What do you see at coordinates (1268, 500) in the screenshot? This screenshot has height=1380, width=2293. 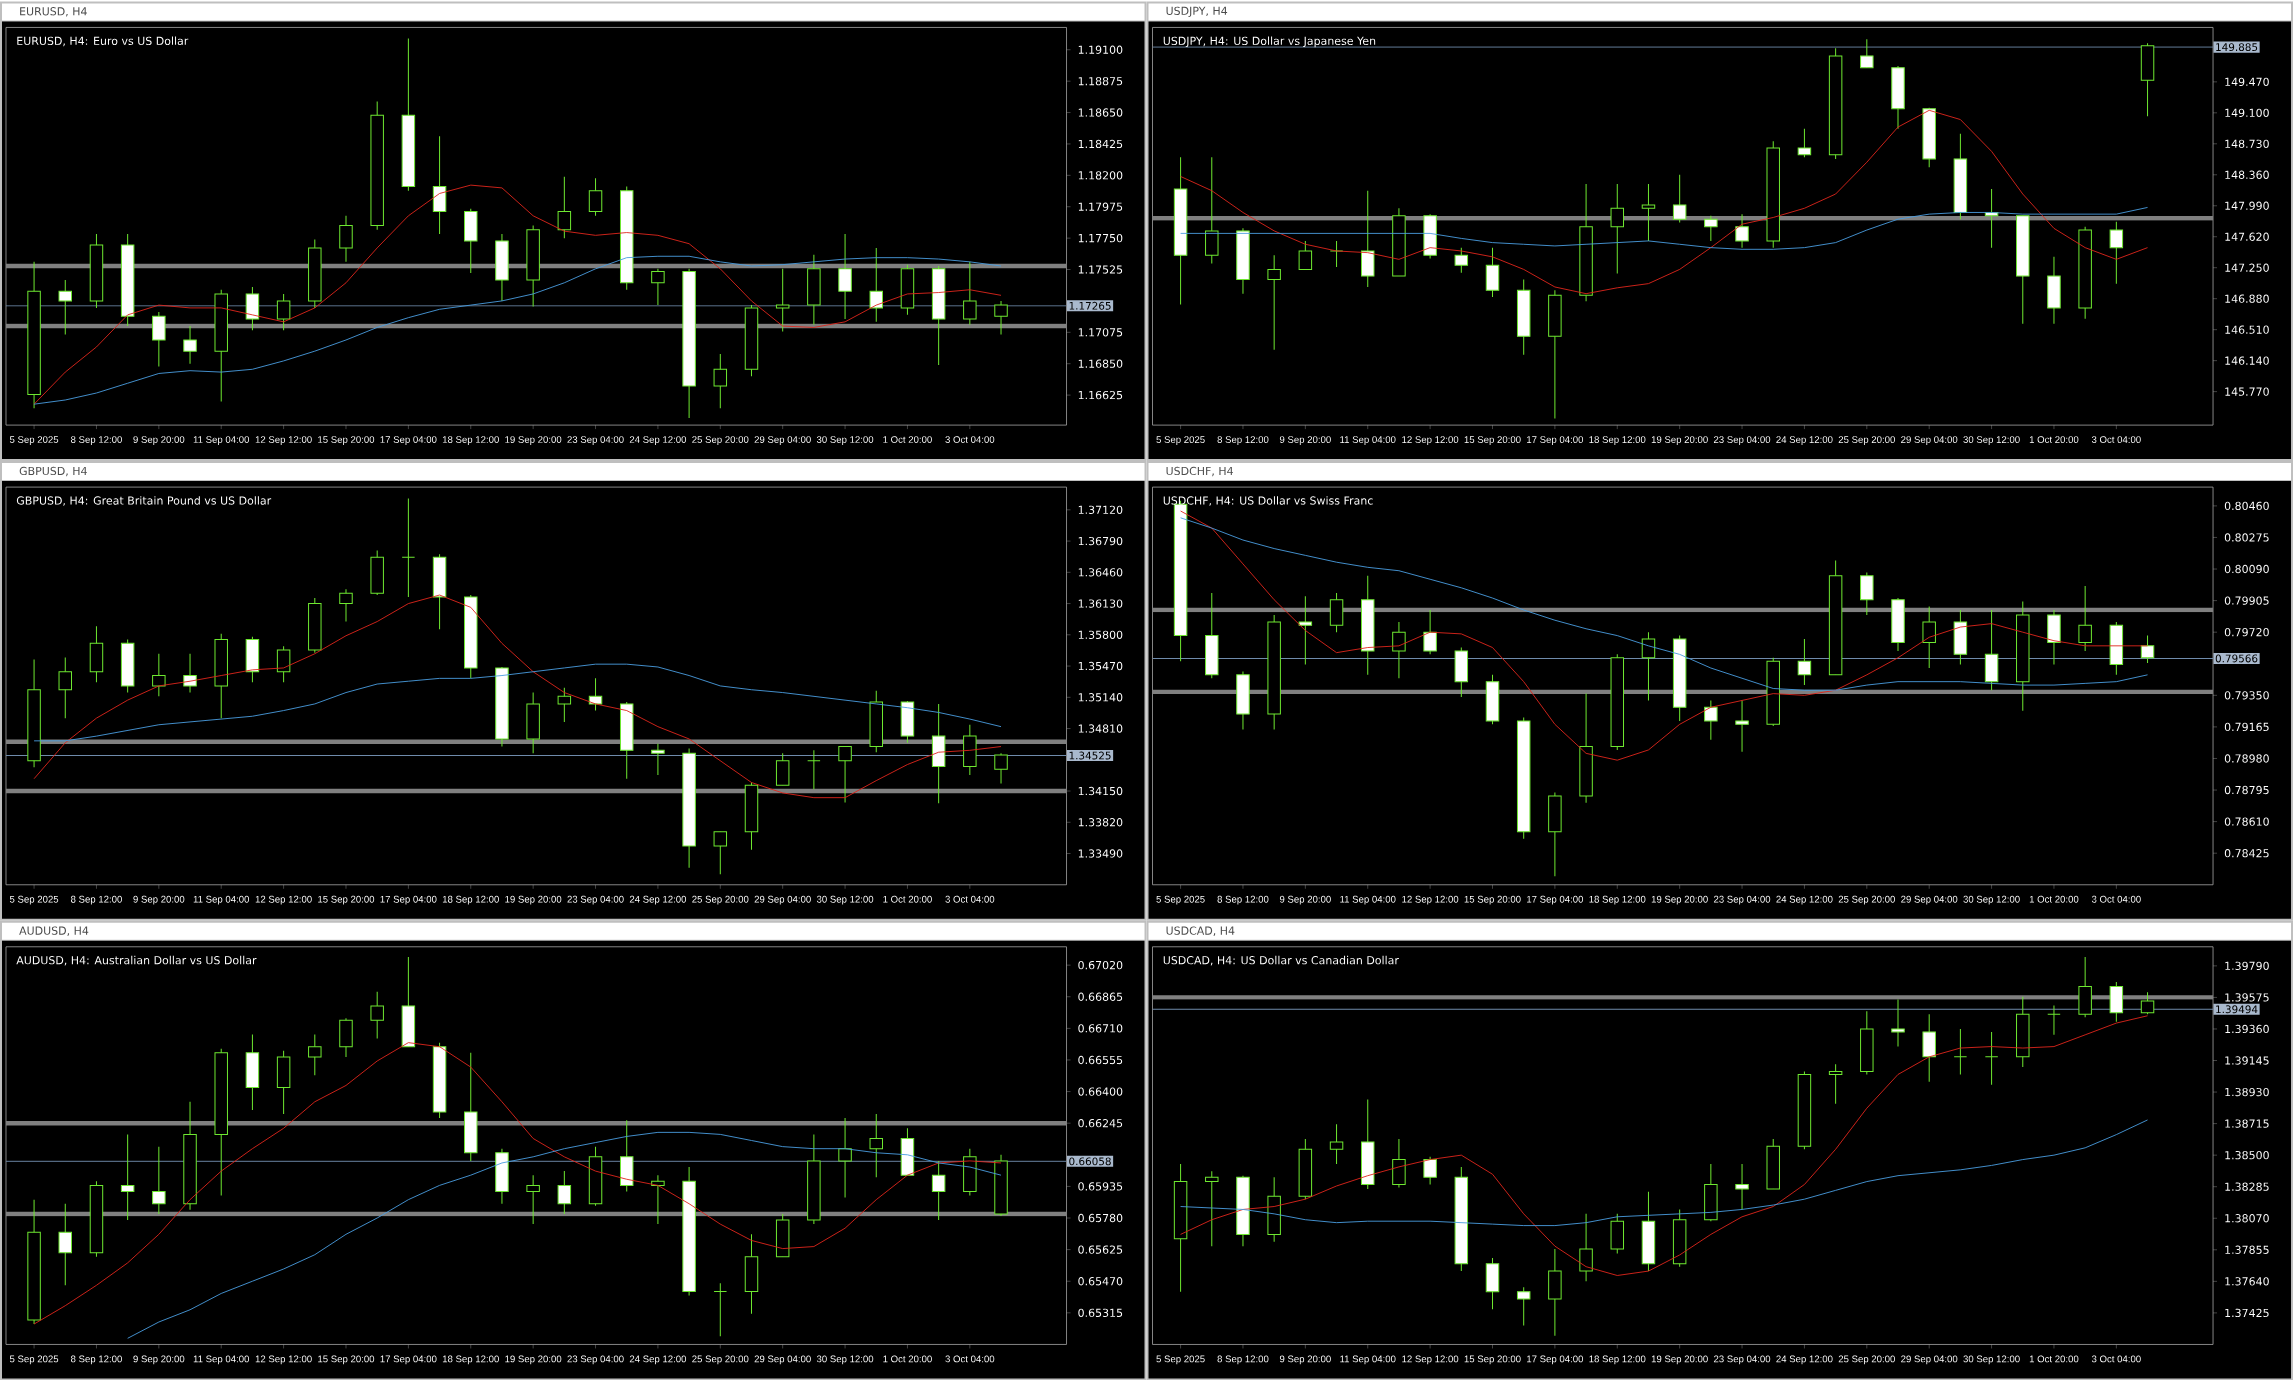 I see `text: USDCHF, H4: US Dollar vs Swiss Franc` at bounding box center [1268, 500].